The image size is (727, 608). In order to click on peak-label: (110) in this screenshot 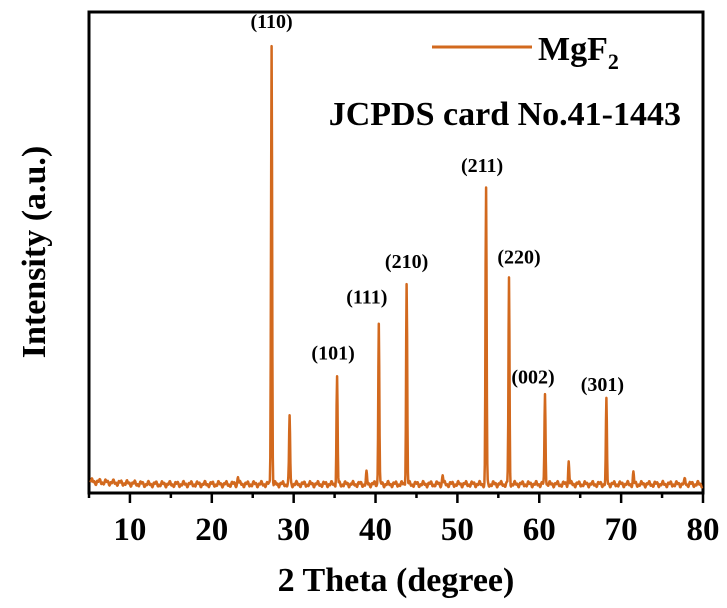, I will do `click(271, 22)`.